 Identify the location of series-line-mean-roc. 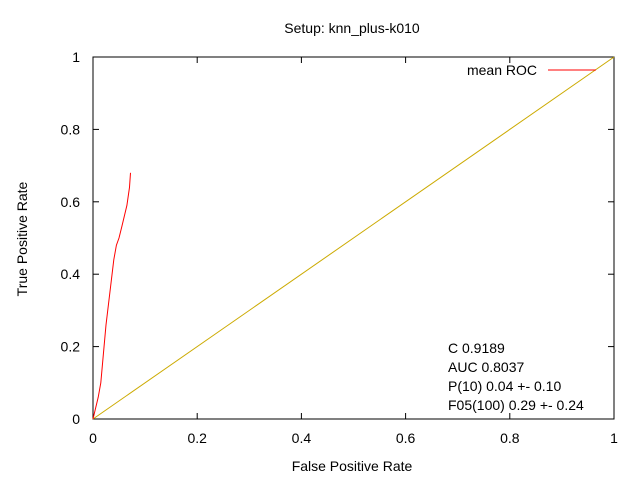
(111, 296).